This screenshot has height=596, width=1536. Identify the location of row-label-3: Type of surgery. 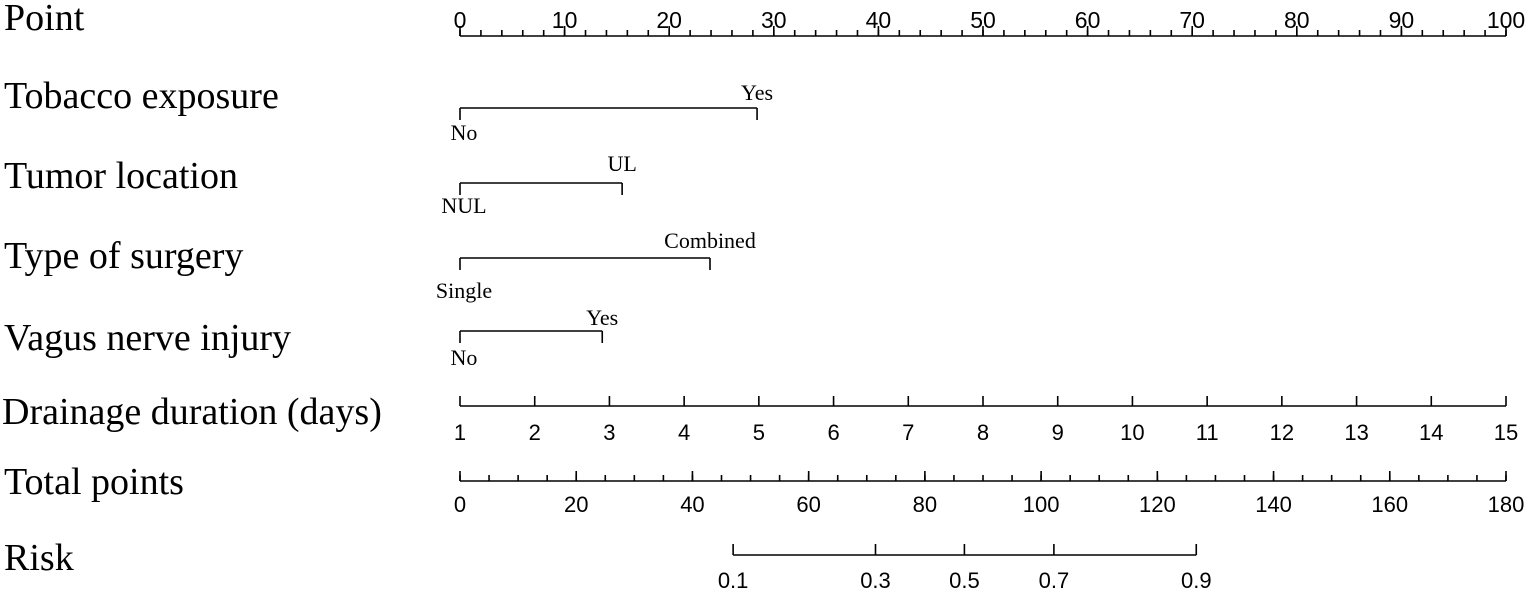
(123, 256).